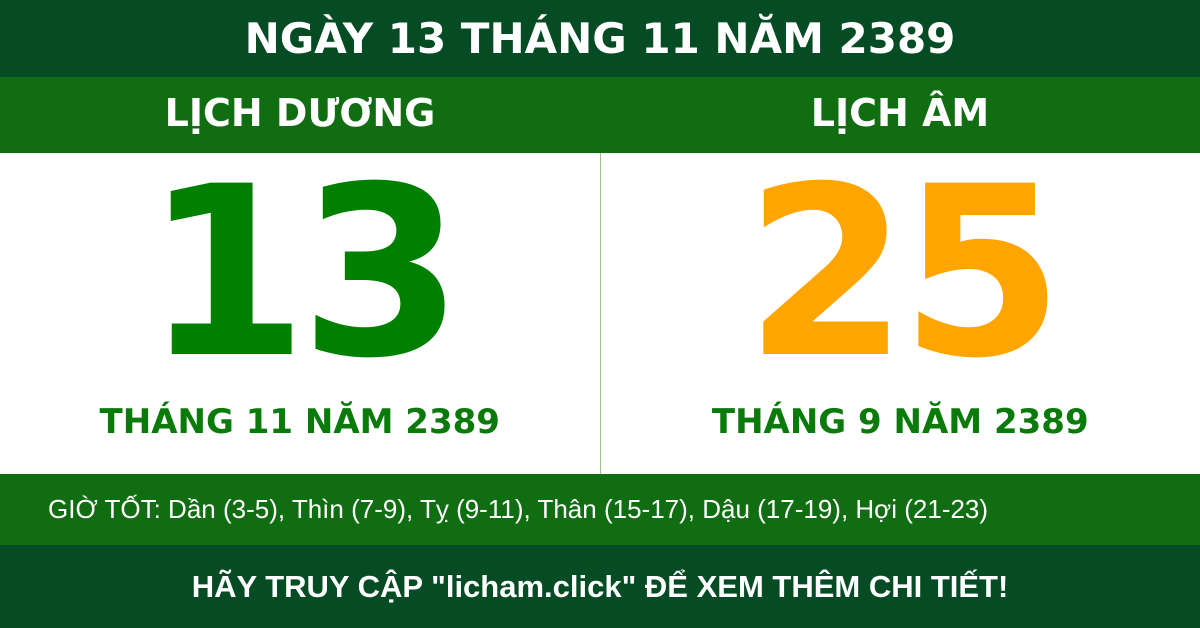 The width and height of the screenshot is (1200, 628). What do you see at coordinates (904, 273) in the screenshot?
I see `lunar-day: 25` at bounding box center [904, 273].